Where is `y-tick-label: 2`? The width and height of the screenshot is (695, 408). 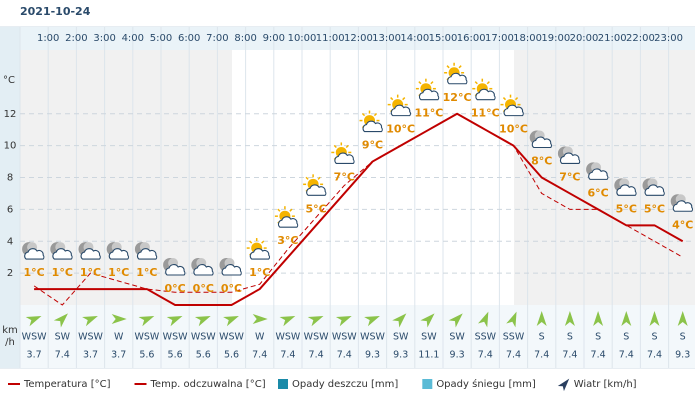
y-tick-label: 2 is located at coordinates (10, 273).